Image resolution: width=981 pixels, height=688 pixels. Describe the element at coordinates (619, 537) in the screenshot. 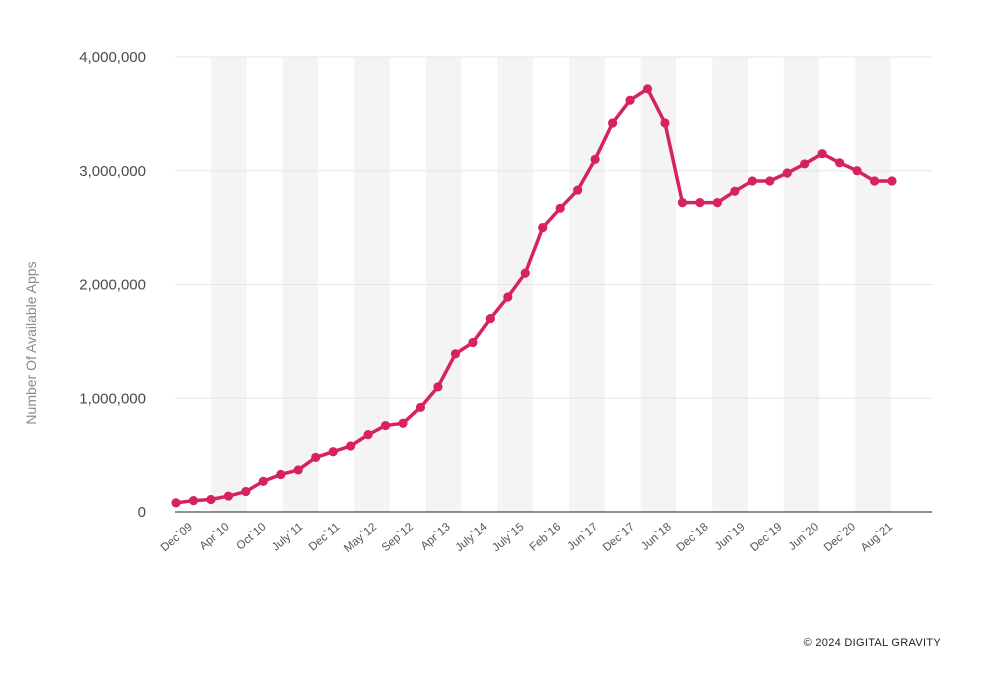

I see `x-tick-label: Dec`17` at that location.